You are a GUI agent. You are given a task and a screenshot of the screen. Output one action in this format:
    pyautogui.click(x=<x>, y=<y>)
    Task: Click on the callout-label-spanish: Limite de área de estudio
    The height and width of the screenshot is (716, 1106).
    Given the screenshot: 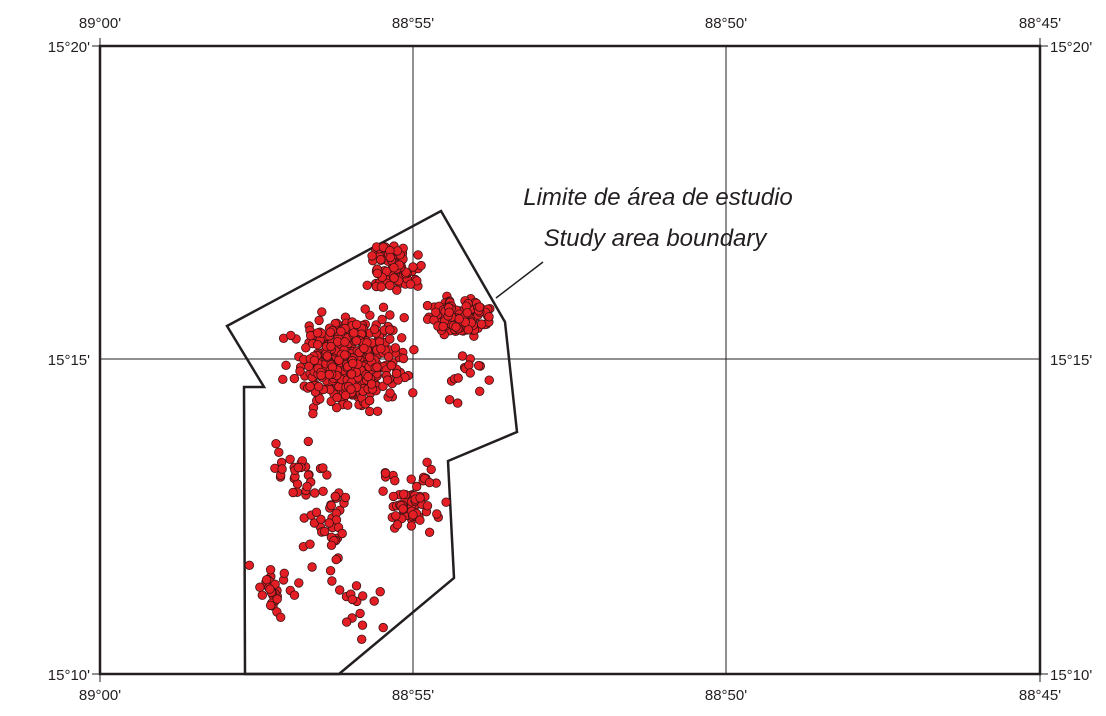 What is the action you would take?
    pyautogui.click(x=658, y=197)
    